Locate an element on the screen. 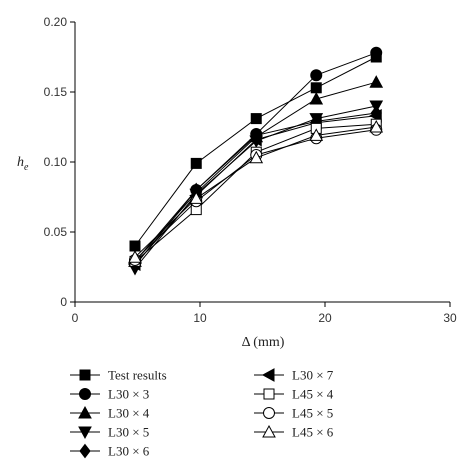 Image resolution: width=474 pixels, height=474 pixels. legend-item: L30 × 3 is located at coordinates (109, 394).